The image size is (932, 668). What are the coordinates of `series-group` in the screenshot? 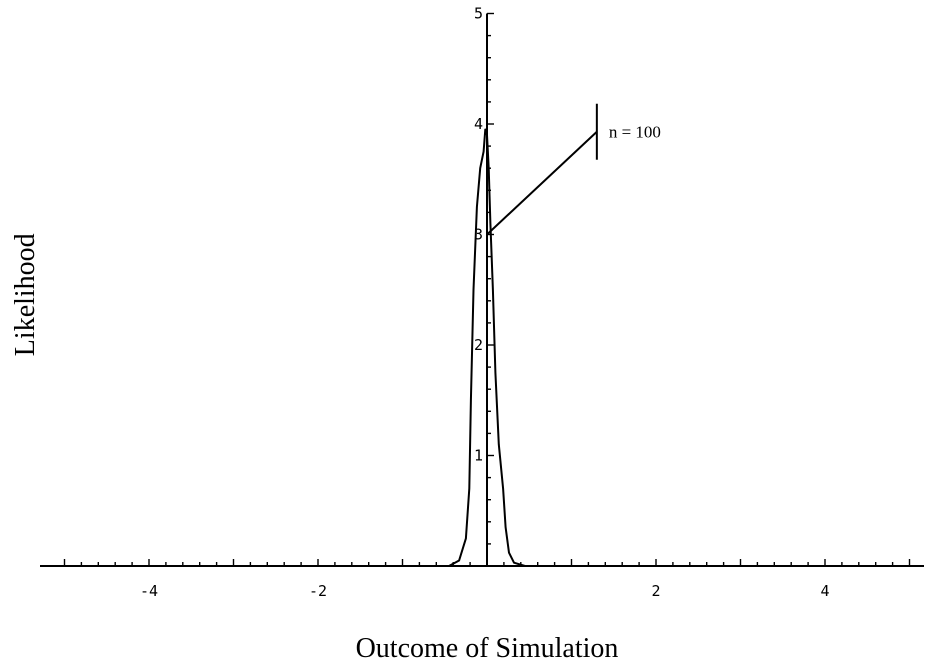 It's located at (487, 347).